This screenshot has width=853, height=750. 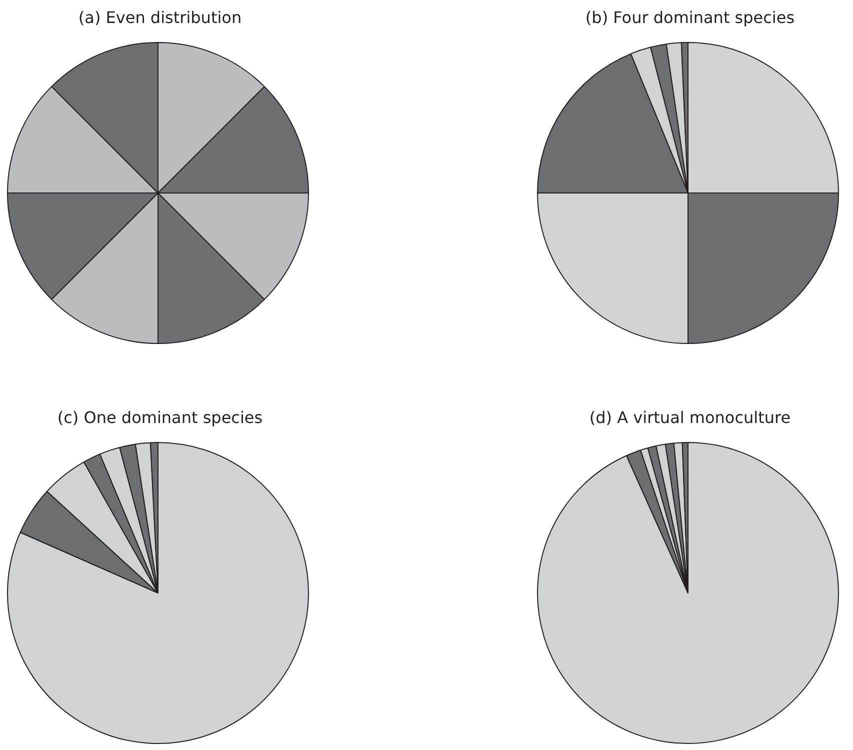 I want to click on chart-title: (b) Four dominant species, so click(x=690, y=17).